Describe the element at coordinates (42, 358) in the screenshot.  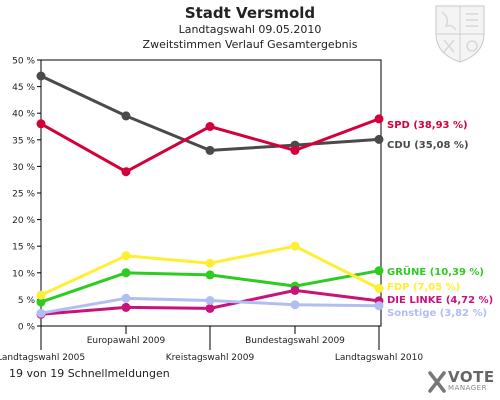
I see `x-tick-label: Landtagswahl 2005` at that location.